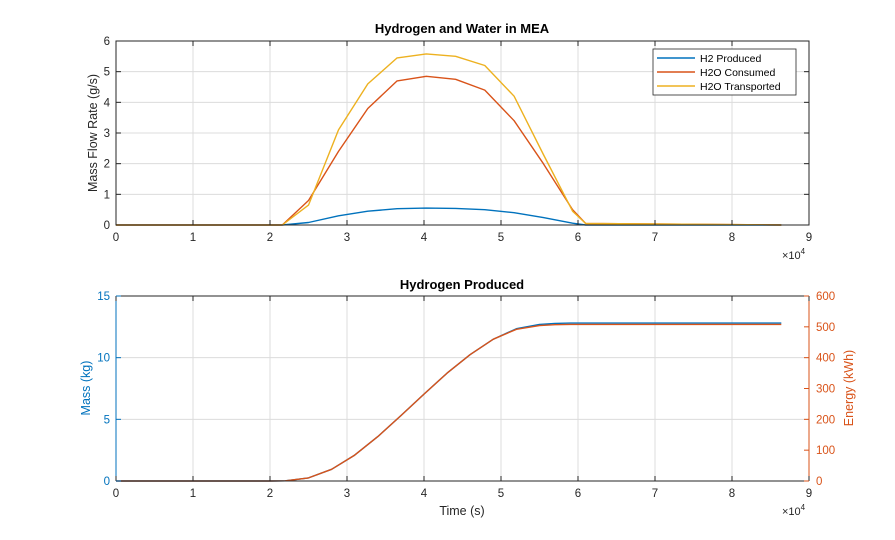 Image resolution: width=895 pixels, height=540 pixels. What do you see at coordinates (107, 420) in the screenshot?
I see `hydrogen-y-tick-label: 5` at bounding box center [107, 420].